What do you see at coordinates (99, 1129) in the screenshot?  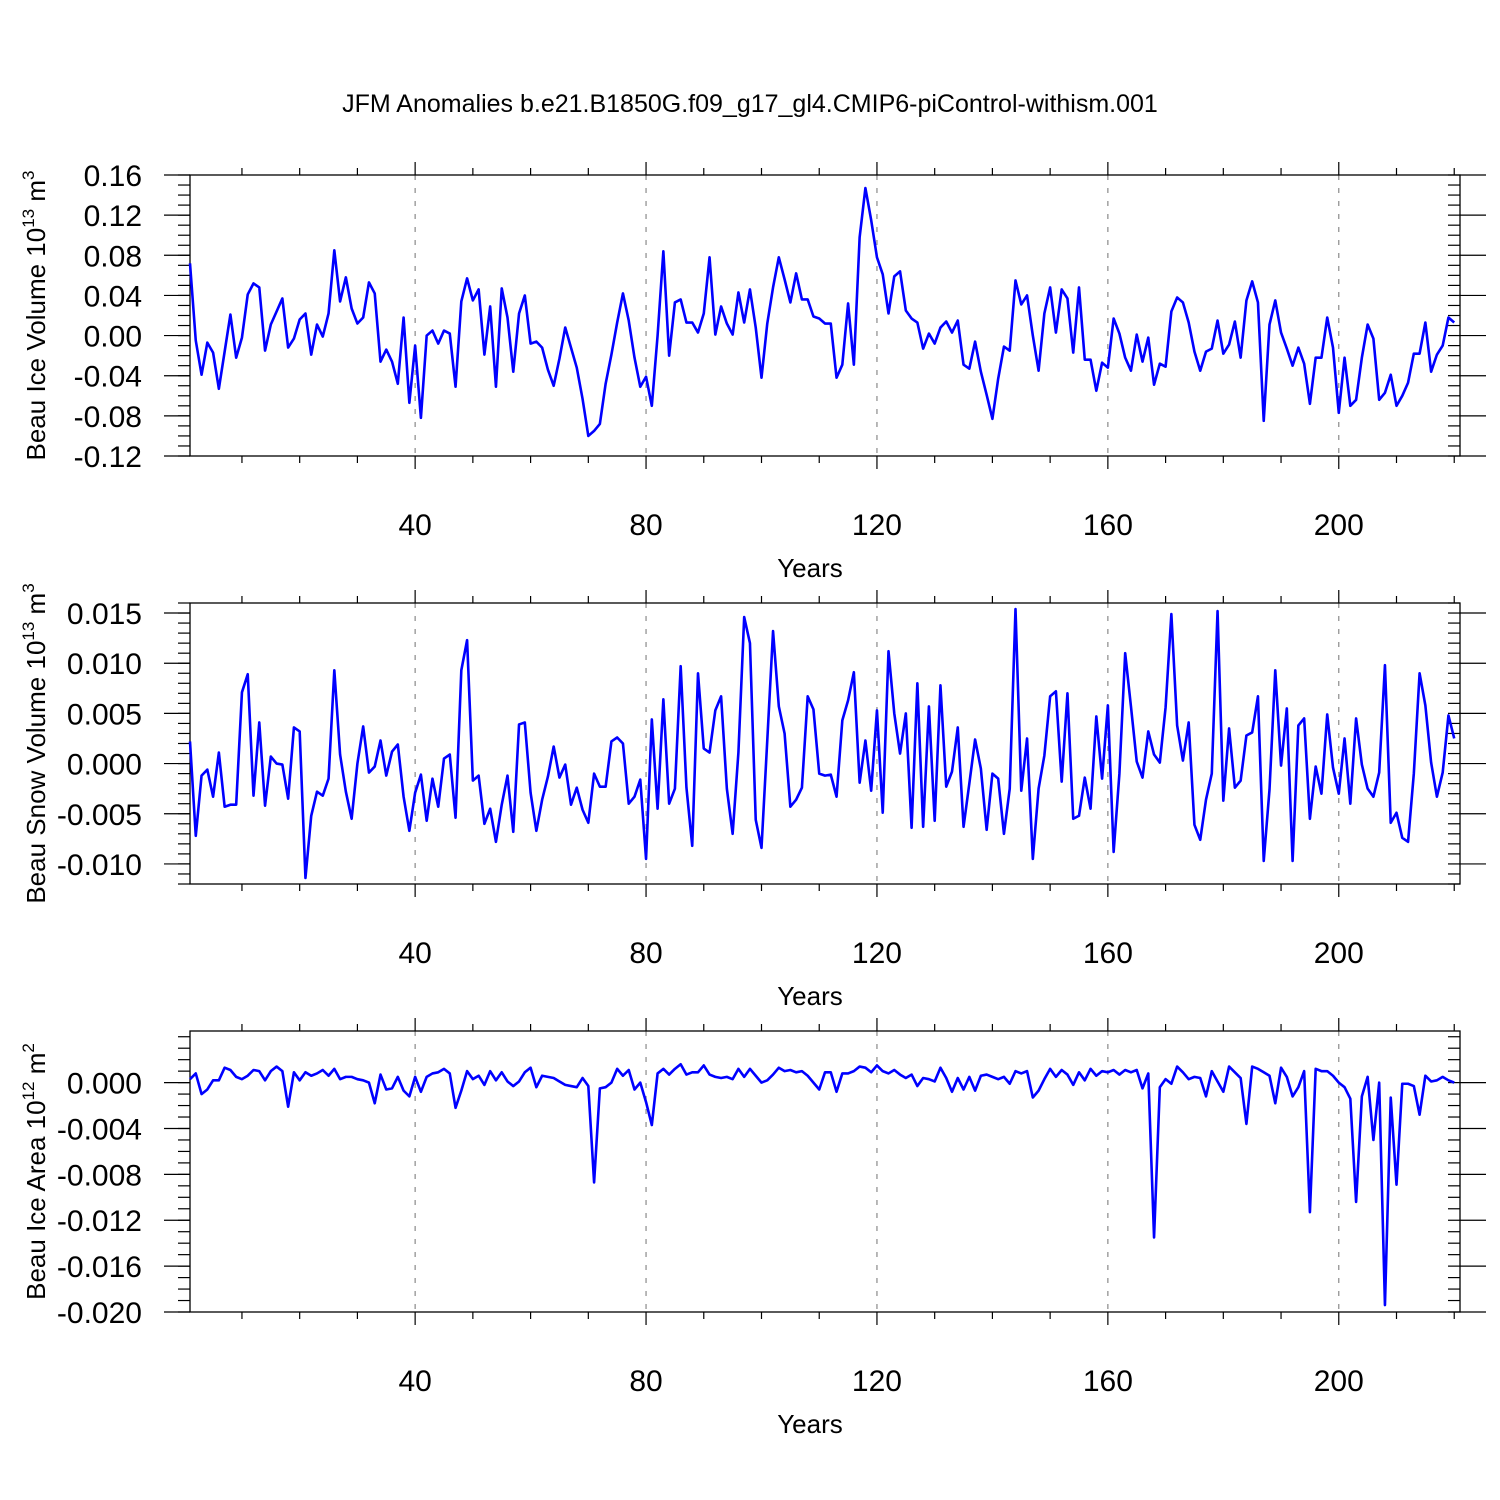 I see `y-tick-label: -0.004` at bounding box center [99, 1129].